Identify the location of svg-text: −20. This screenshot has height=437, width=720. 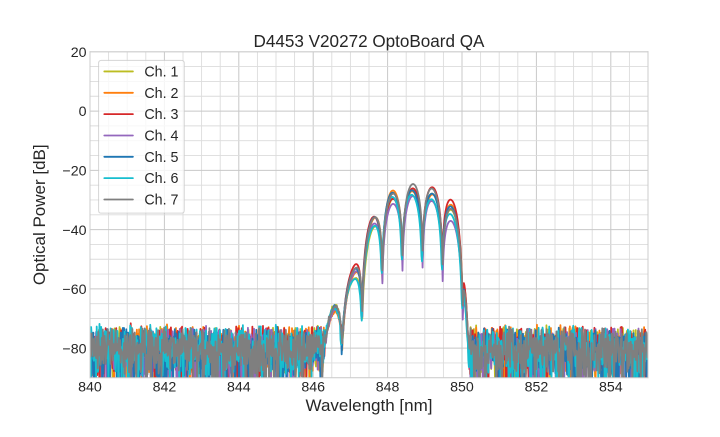
(74, 171).